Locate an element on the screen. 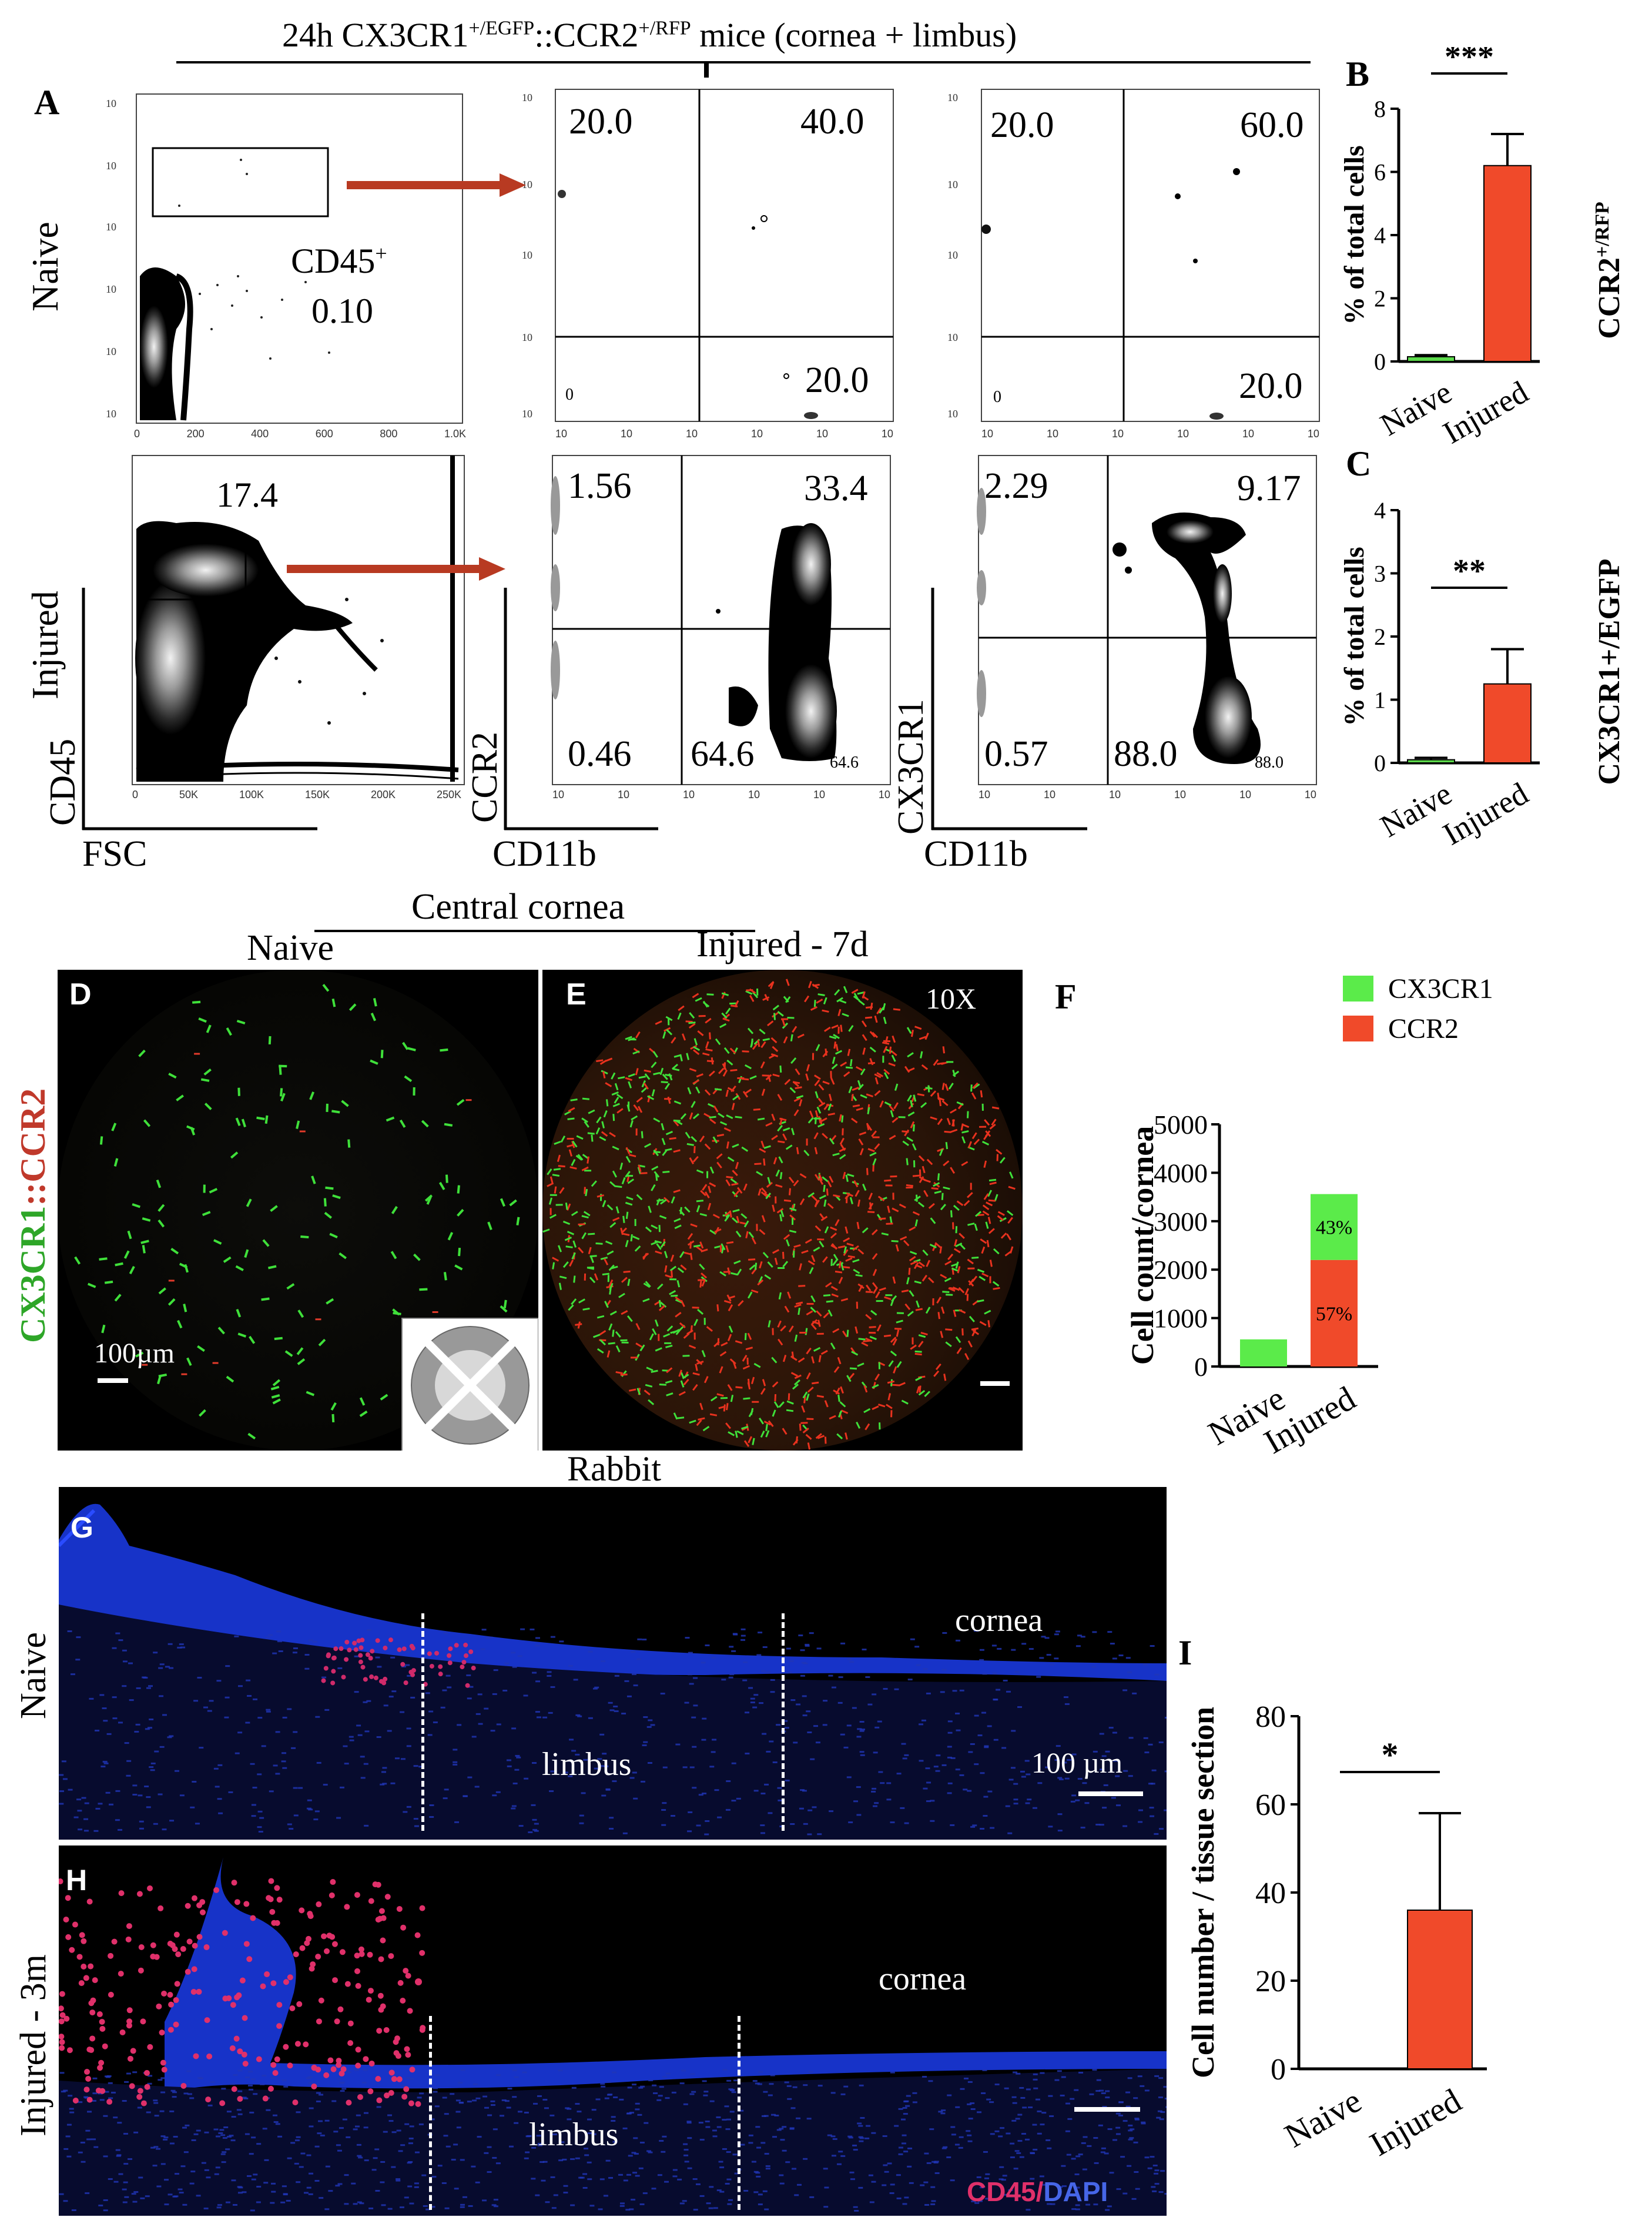 The height and width of the screenshot is (2224, 1652). limbus-label-g: limbus is located at coordinates (587, 1765).